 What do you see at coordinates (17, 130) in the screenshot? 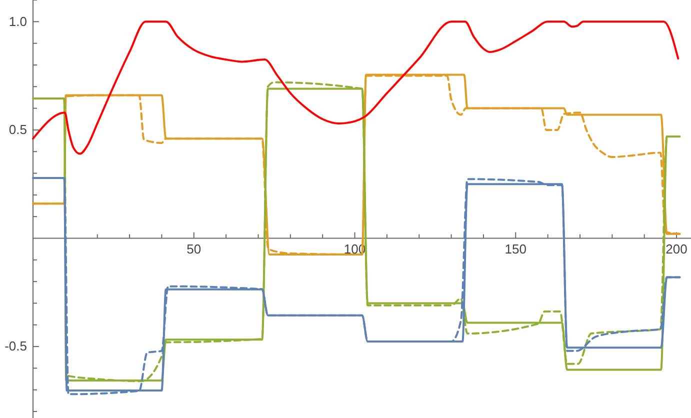
I see `y-tick-label: 0.5` at bounding box center [17, 130].